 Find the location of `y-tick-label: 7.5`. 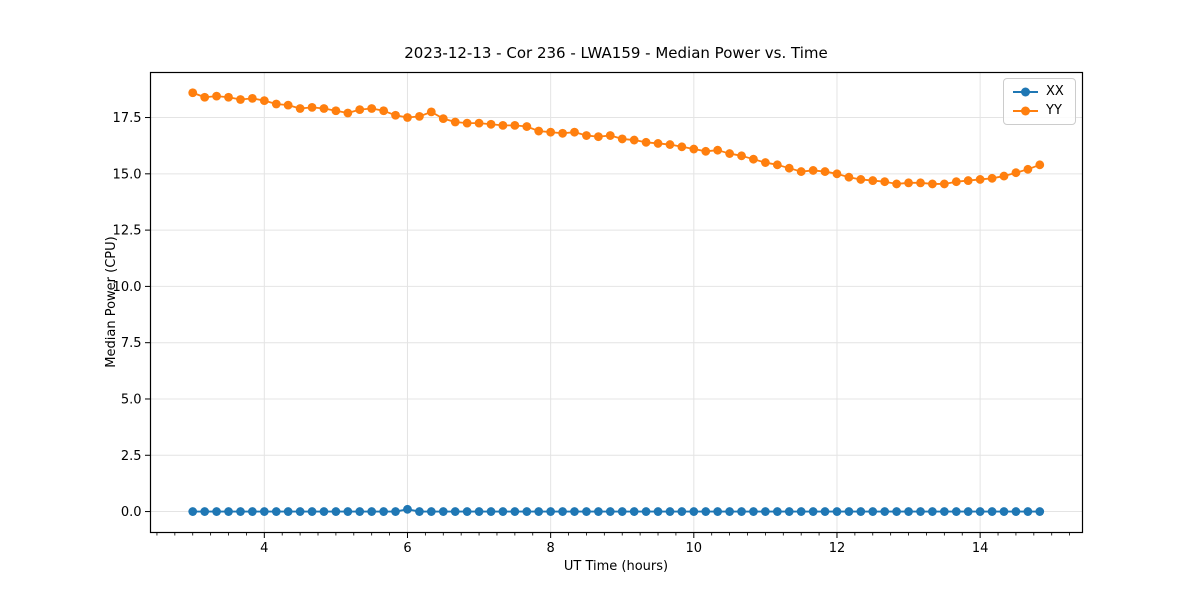

y-tick-label: 7.5 is located at coordinates (131, 343).